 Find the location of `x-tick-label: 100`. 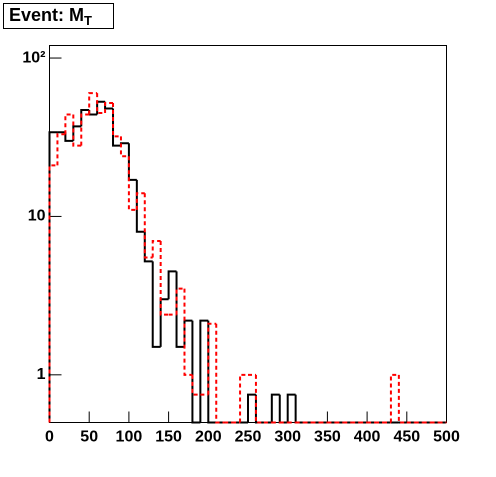

x-tick-label: 100 is located at coordinates (129, 437).